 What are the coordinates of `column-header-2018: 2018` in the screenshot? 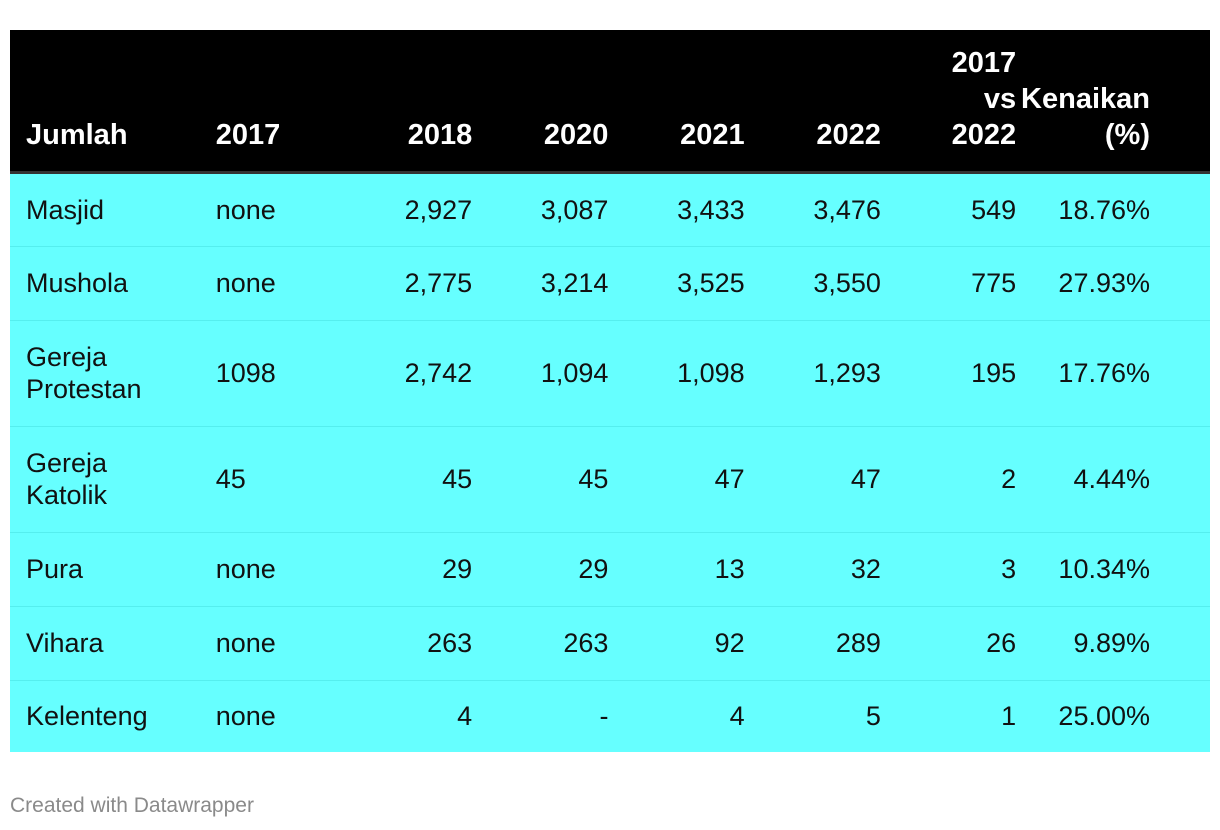 It's located at (404, 101).